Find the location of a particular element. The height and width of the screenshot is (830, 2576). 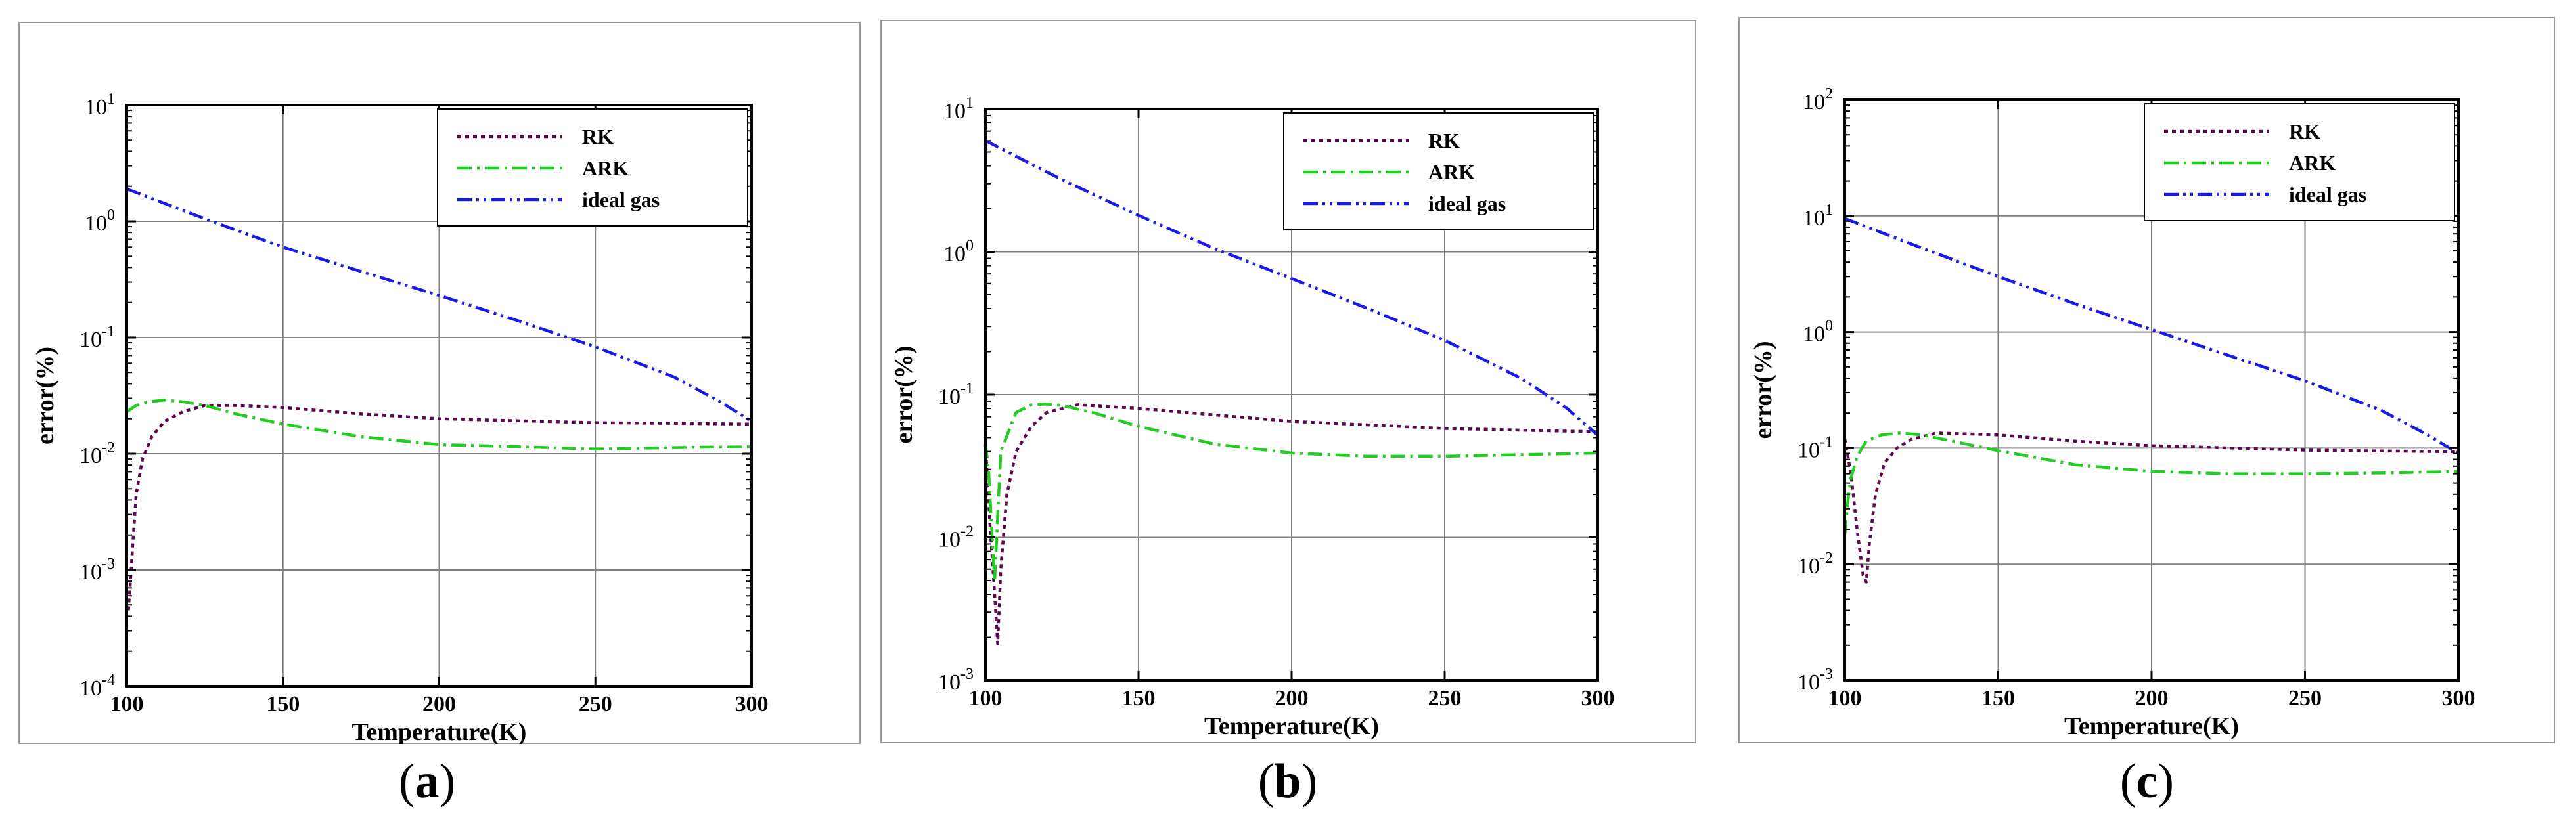

y-tick-label: 10² is located at coordinates (1818, 99).